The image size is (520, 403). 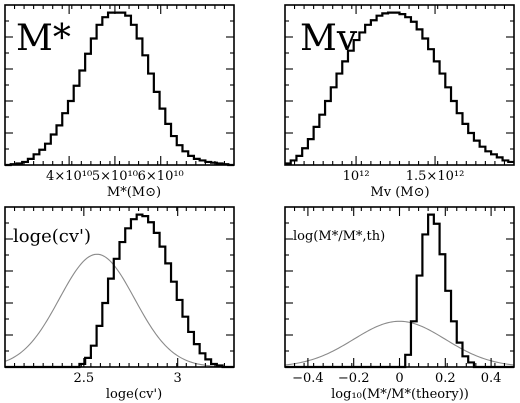 I want to click on panel-stellar-mass-xlabel: M*(M⊙), so click(x=134, y=192).